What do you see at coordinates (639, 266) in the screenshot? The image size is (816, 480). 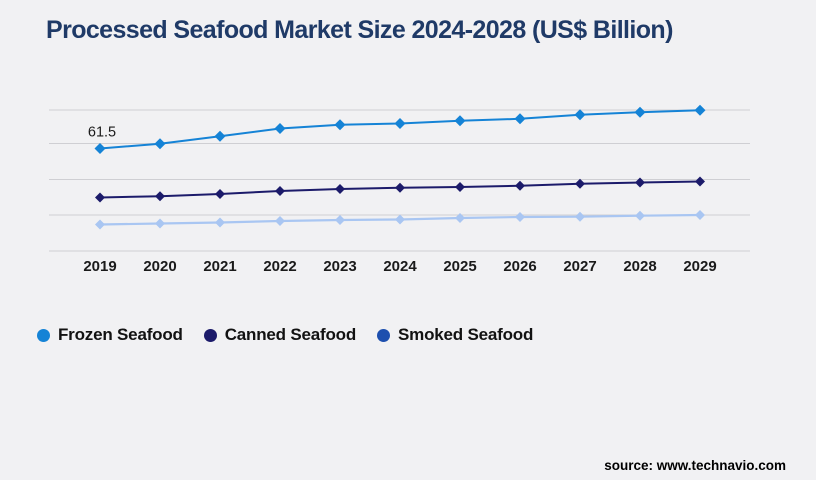 I see `x-tick-label: 2028` at bounding box center [639, 266].